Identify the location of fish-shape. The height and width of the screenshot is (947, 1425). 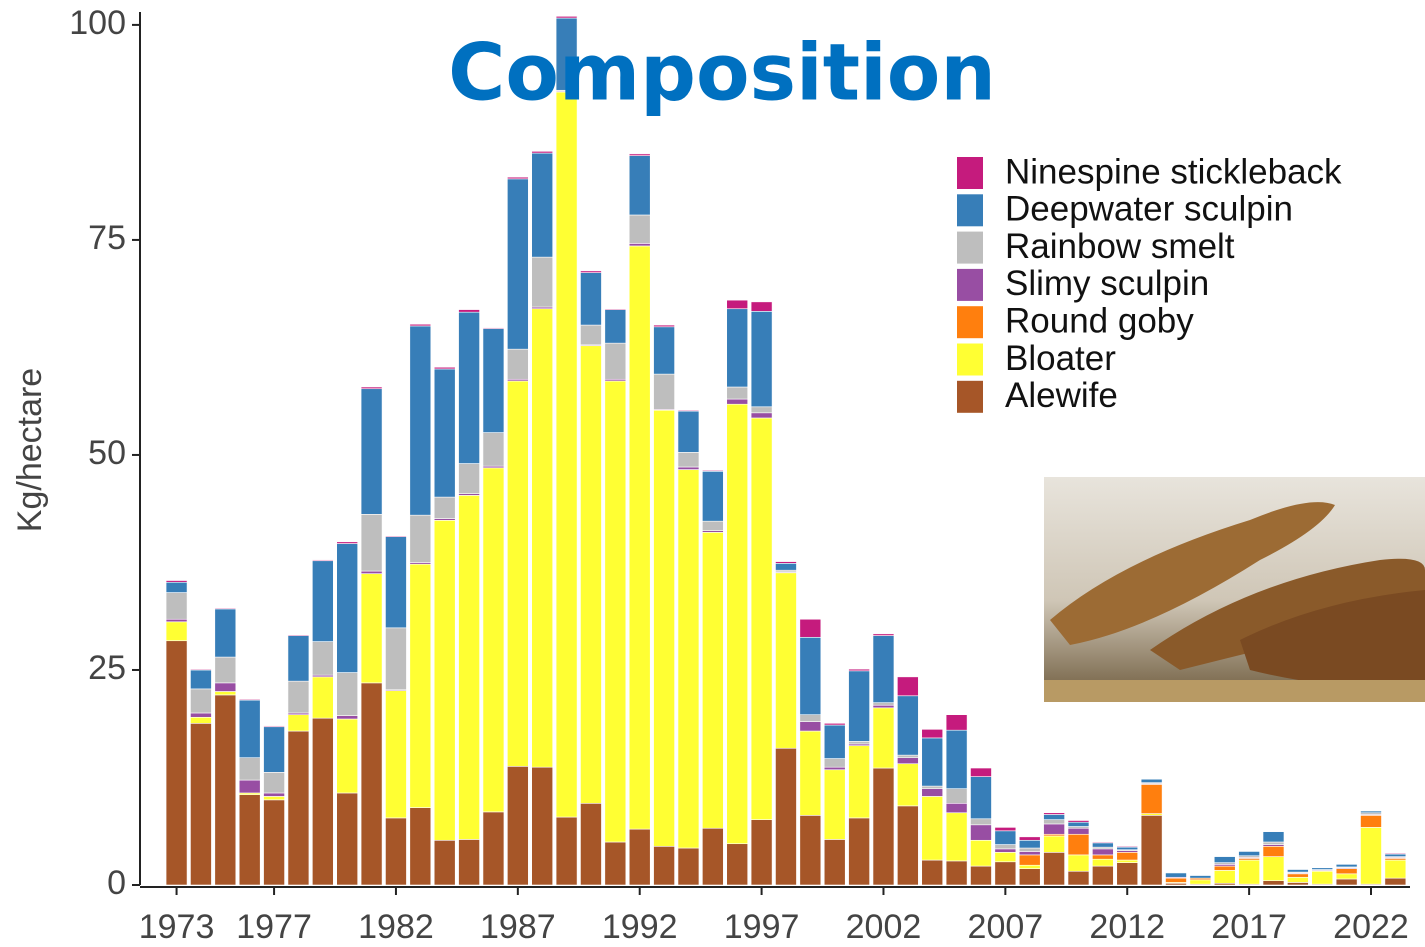
(1287, 614).